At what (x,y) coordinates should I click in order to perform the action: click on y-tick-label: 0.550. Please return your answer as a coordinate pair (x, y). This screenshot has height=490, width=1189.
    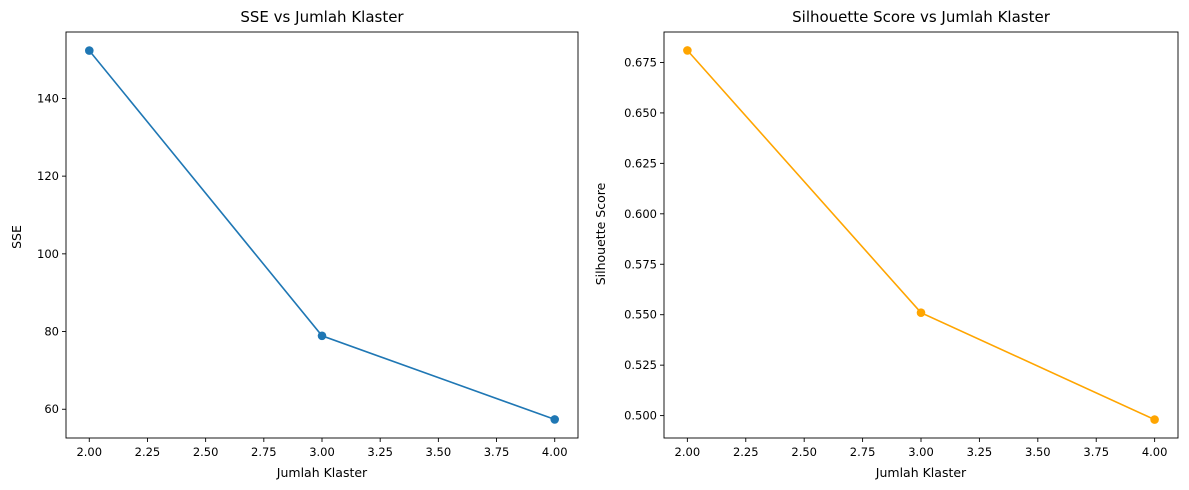
    Looking at the image, I should click on (640, 315).